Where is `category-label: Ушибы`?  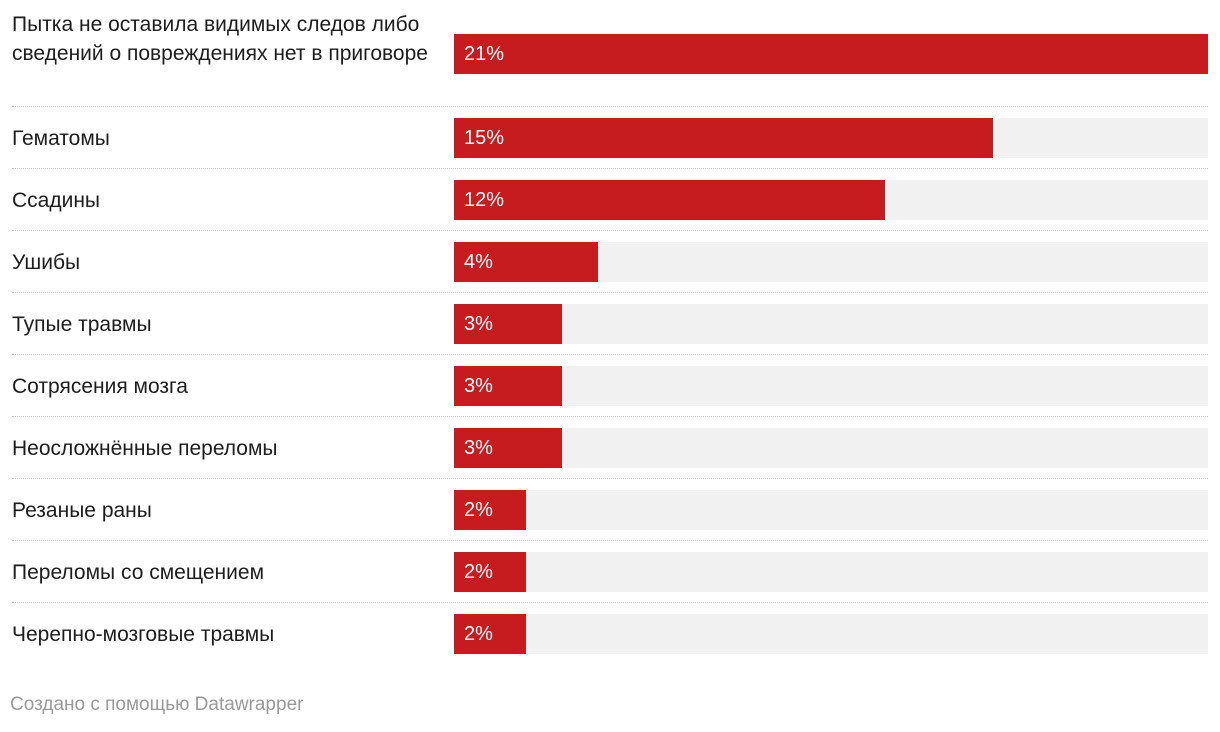 category-label: Ушибы is located at coordinates (46, 262).